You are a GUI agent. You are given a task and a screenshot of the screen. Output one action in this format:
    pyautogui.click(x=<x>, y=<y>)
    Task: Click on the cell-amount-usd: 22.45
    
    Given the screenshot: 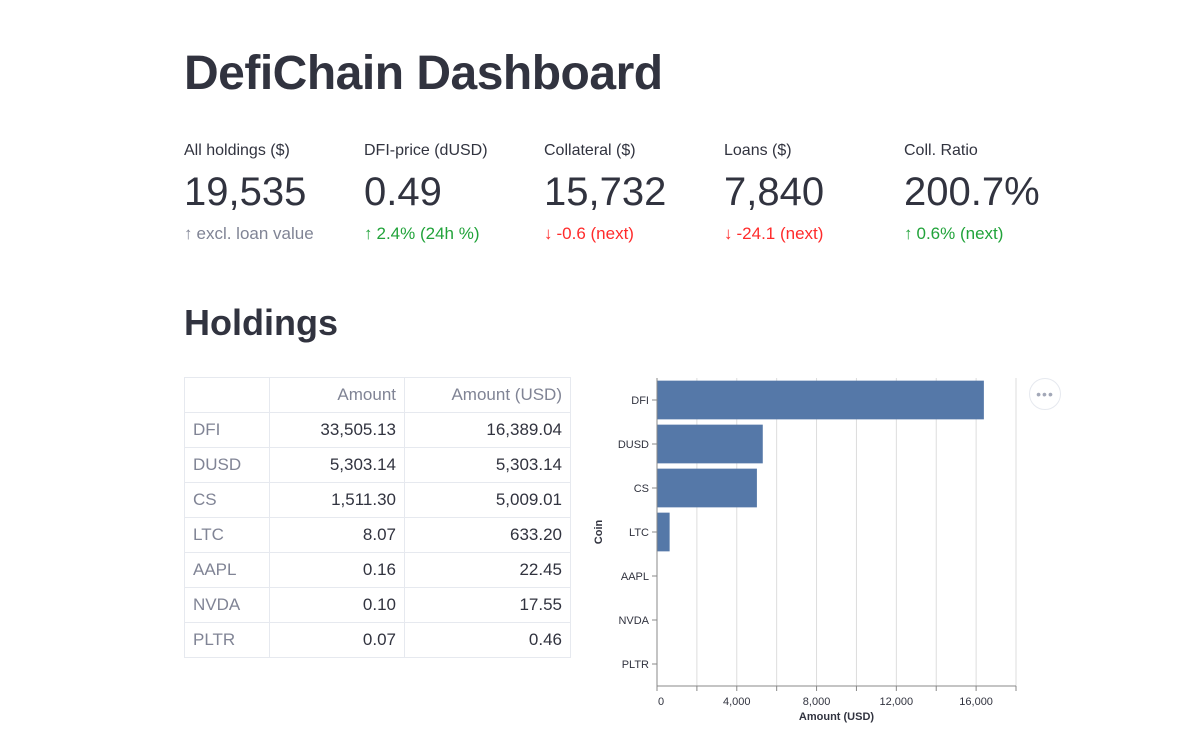 What is the action you would take?
    pyautogui.click(x=487, y=570)
    